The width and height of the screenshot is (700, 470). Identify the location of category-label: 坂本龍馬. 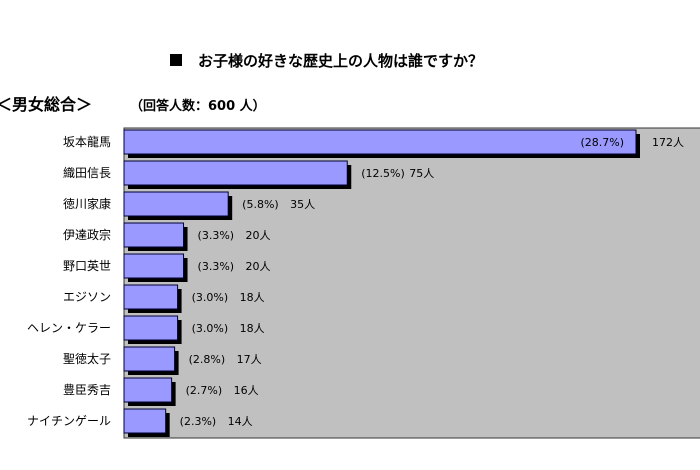
(87, 141).